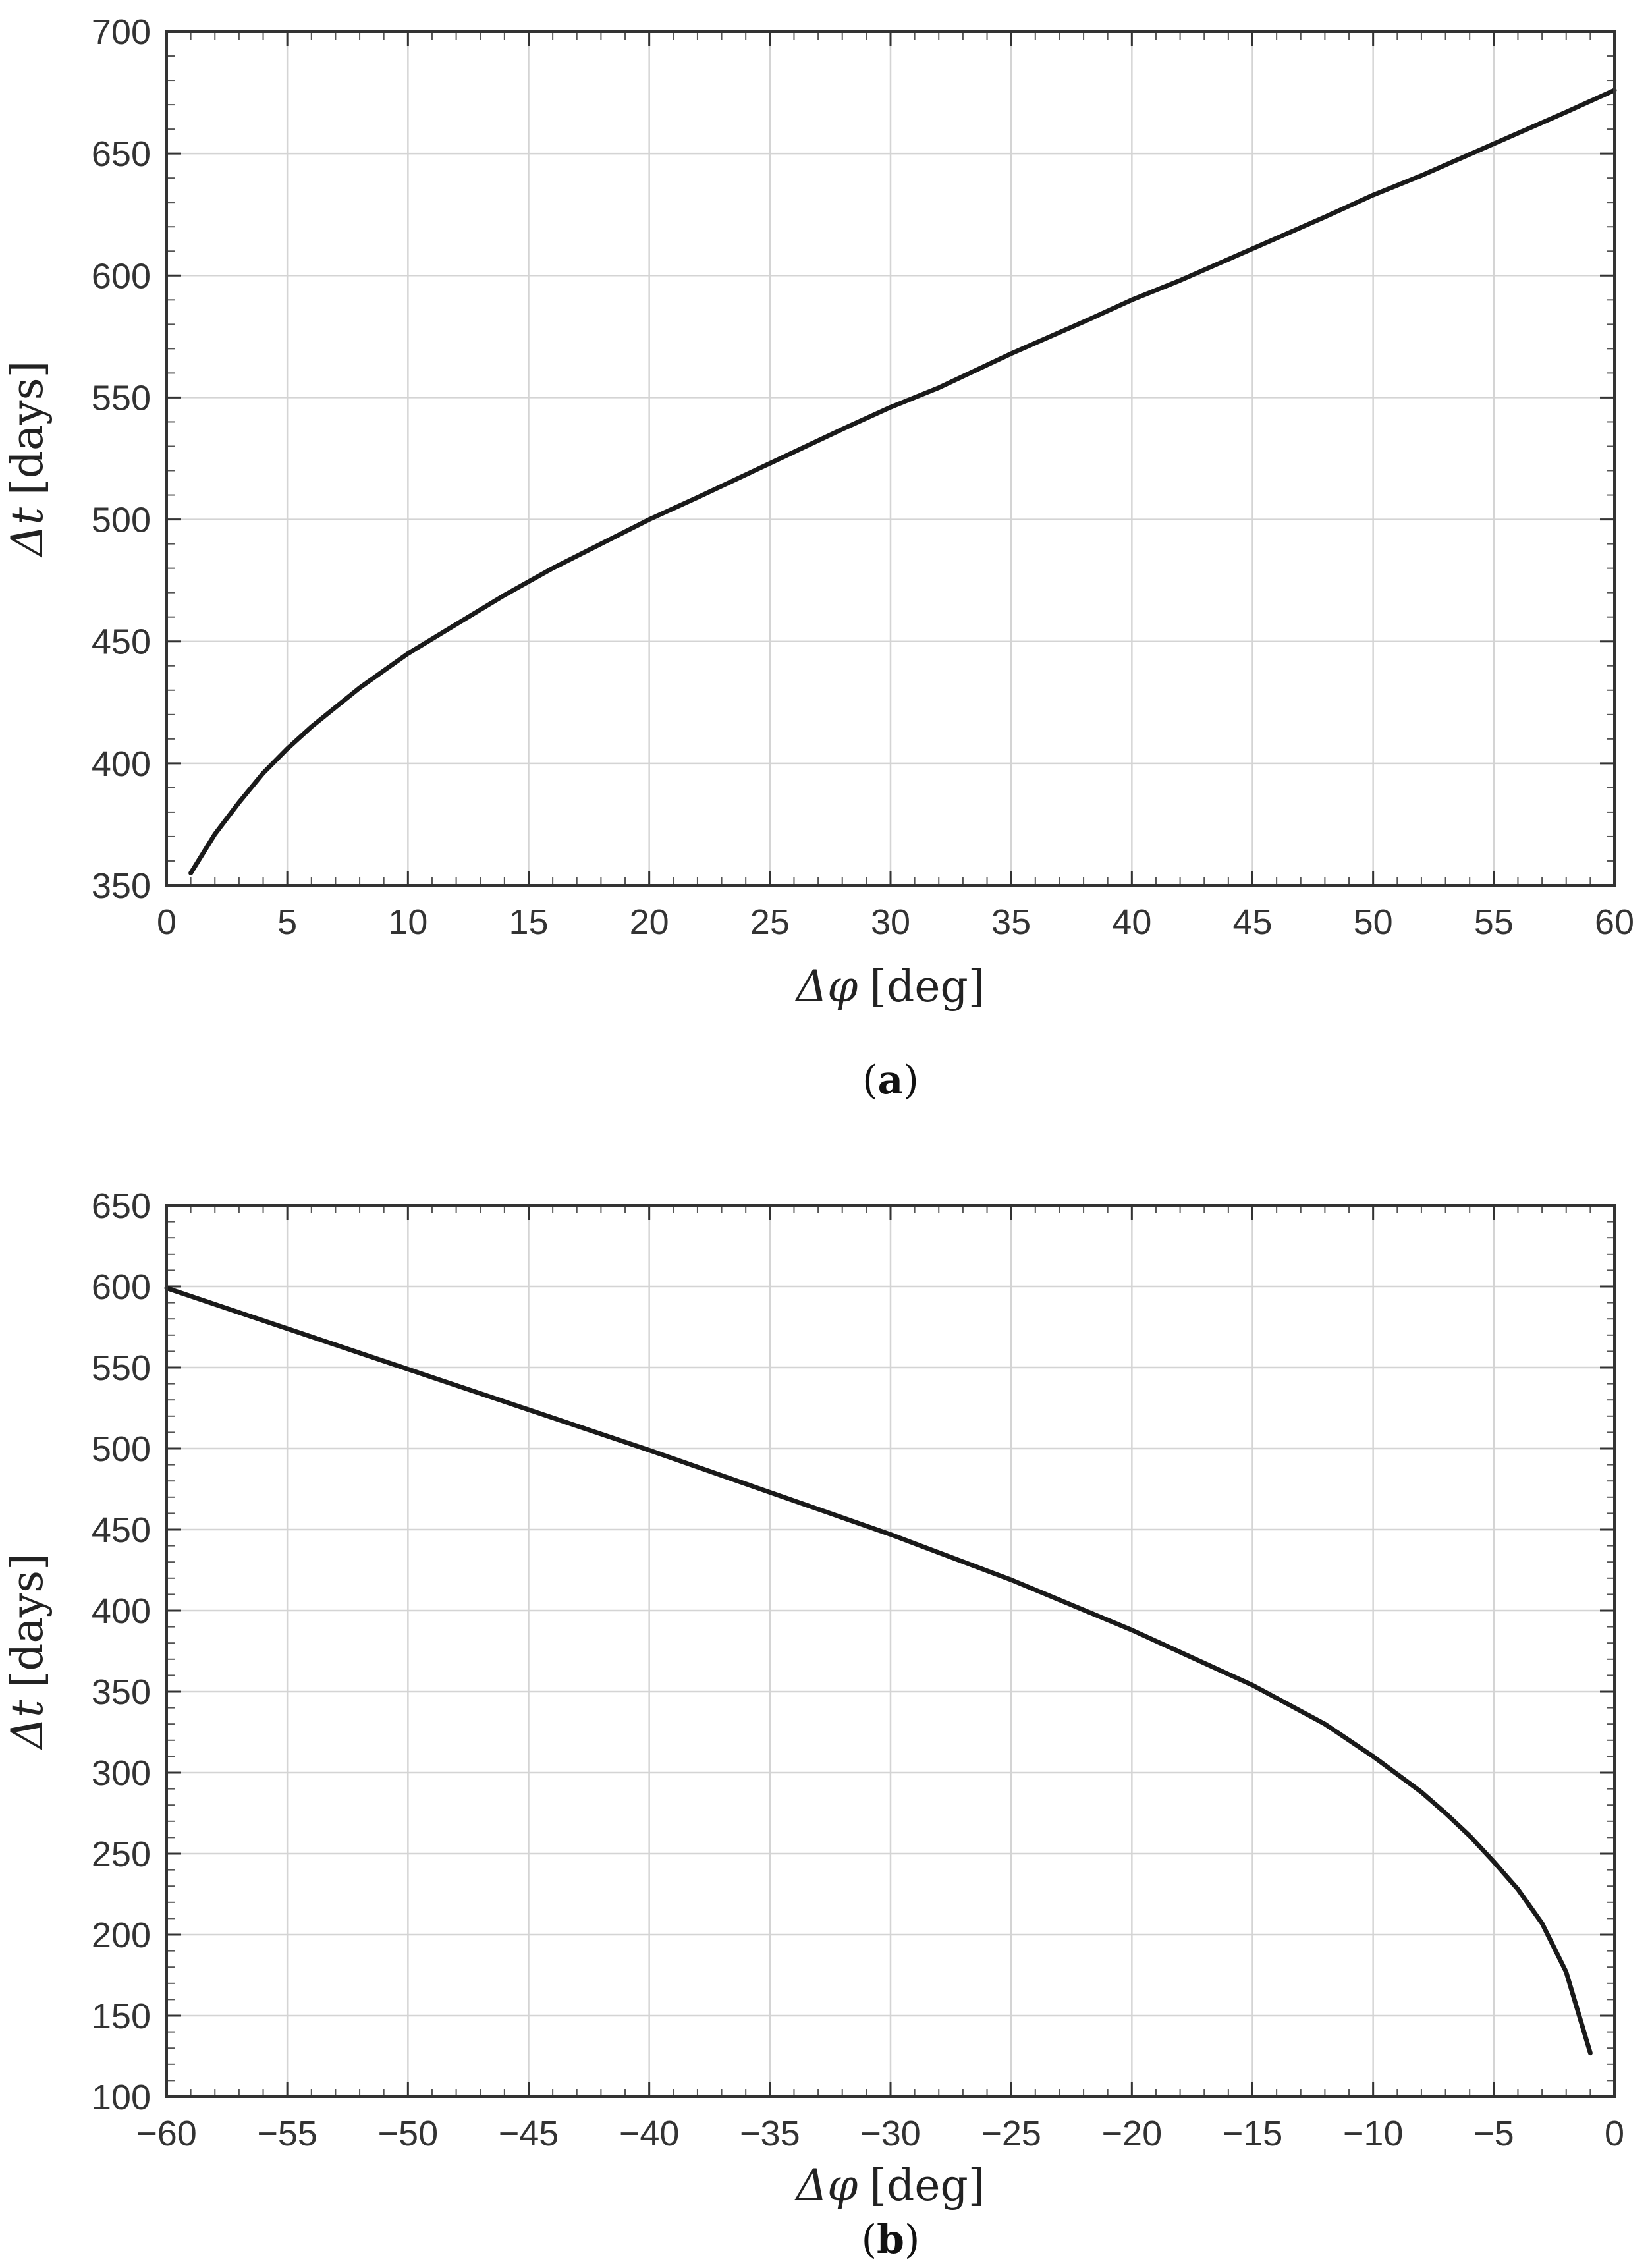  What do you see at coordinates (121, 32) in the screenshot?
I see `y-tick-label: 700` at bounding box center [121, 32].